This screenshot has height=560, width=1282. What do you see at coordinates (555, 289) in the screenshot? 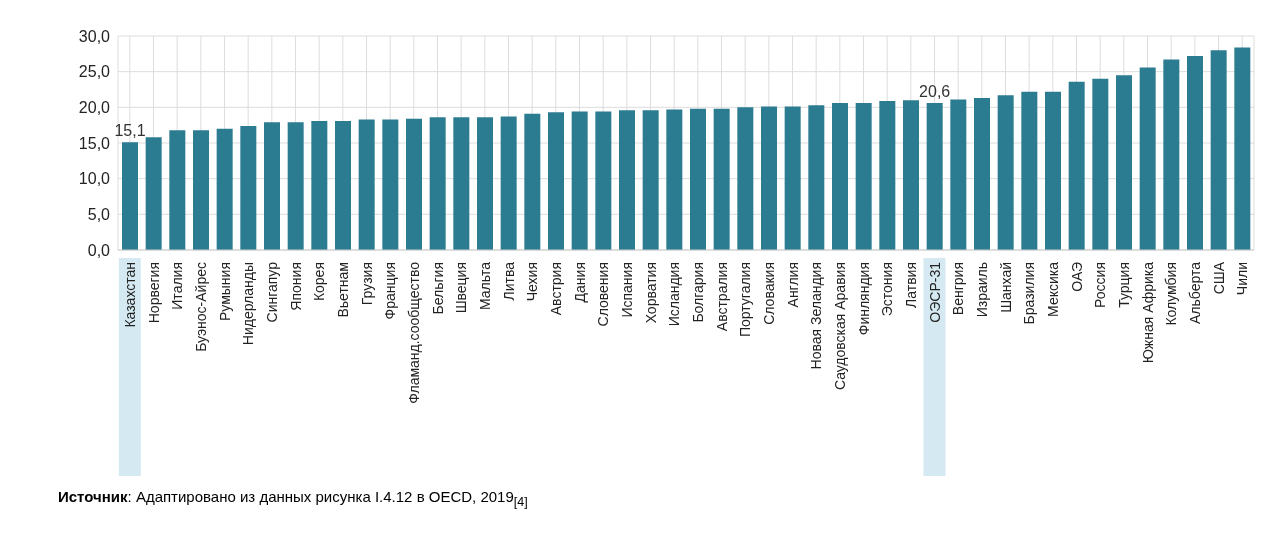
I see `x-tick-label: Австрия` at bounding box center [555, 289].